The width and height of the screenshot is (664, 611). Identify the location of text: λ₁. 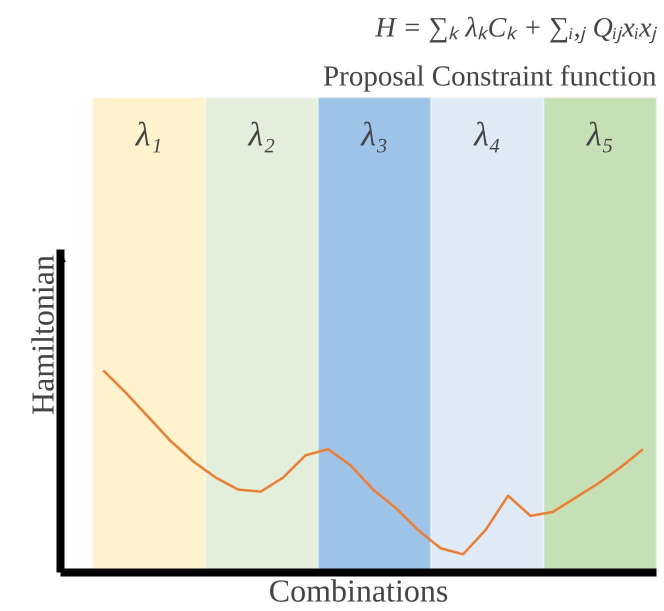
(148, 135).